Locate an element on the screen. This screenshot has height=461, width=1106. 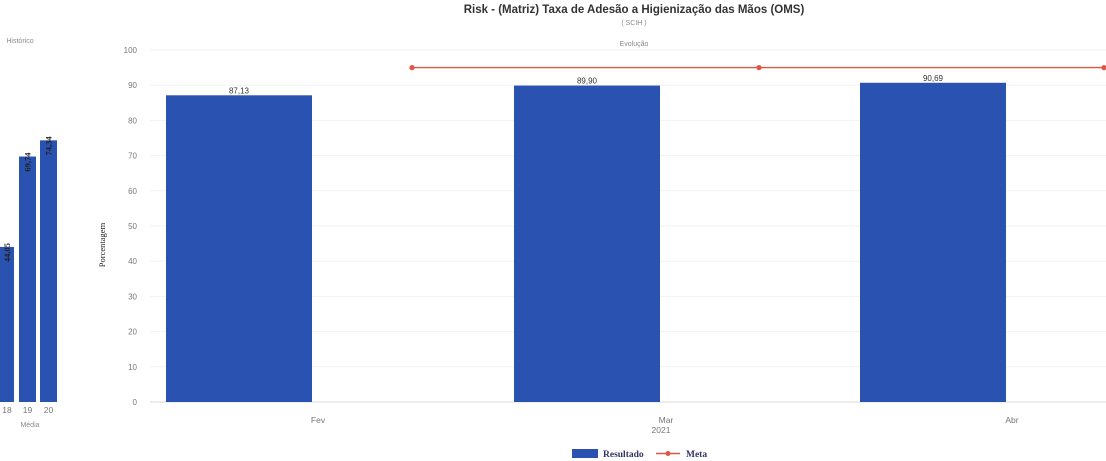
y-tick-label: 70 is located at coordinates (132, 156).